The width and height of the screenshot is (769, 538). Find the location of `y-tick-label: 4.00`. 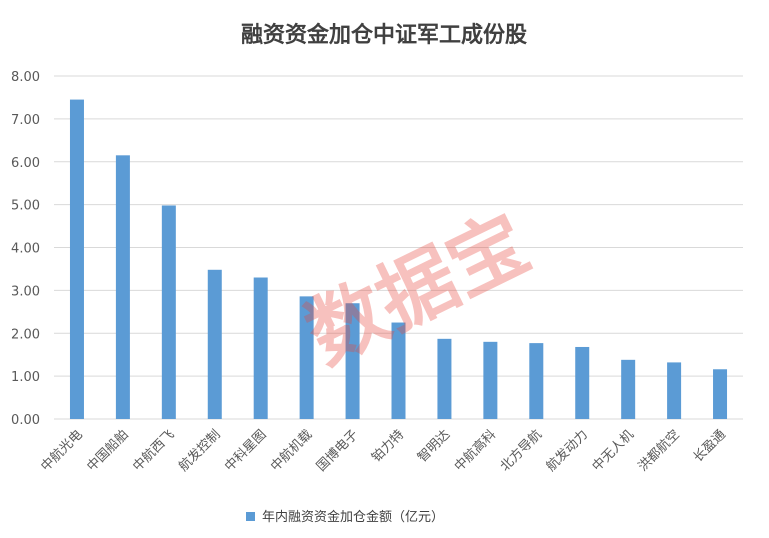

y-tick-label: 4.00 is located at coordinates (25, 249).